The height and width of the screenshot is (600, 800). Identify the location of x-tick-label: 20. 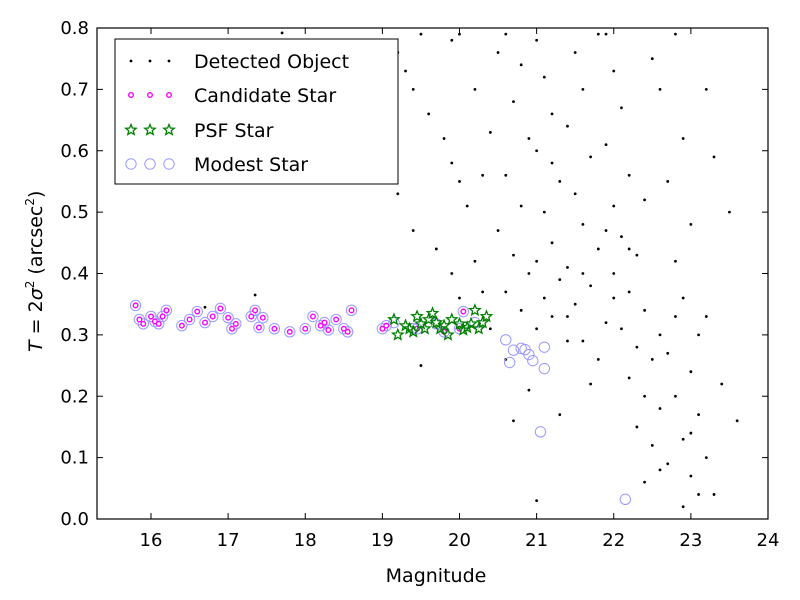
(459, 540).